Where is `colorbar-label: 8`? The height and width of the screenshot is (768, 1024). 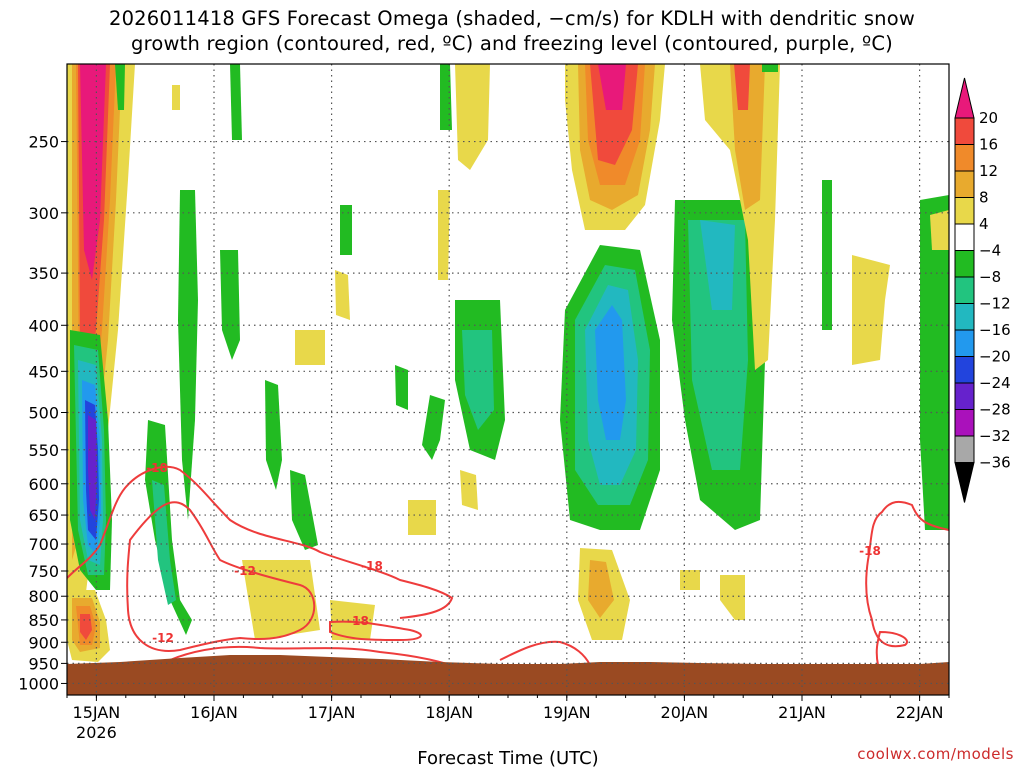
colorbar-label: 8 is located at coordinates (984, 198).